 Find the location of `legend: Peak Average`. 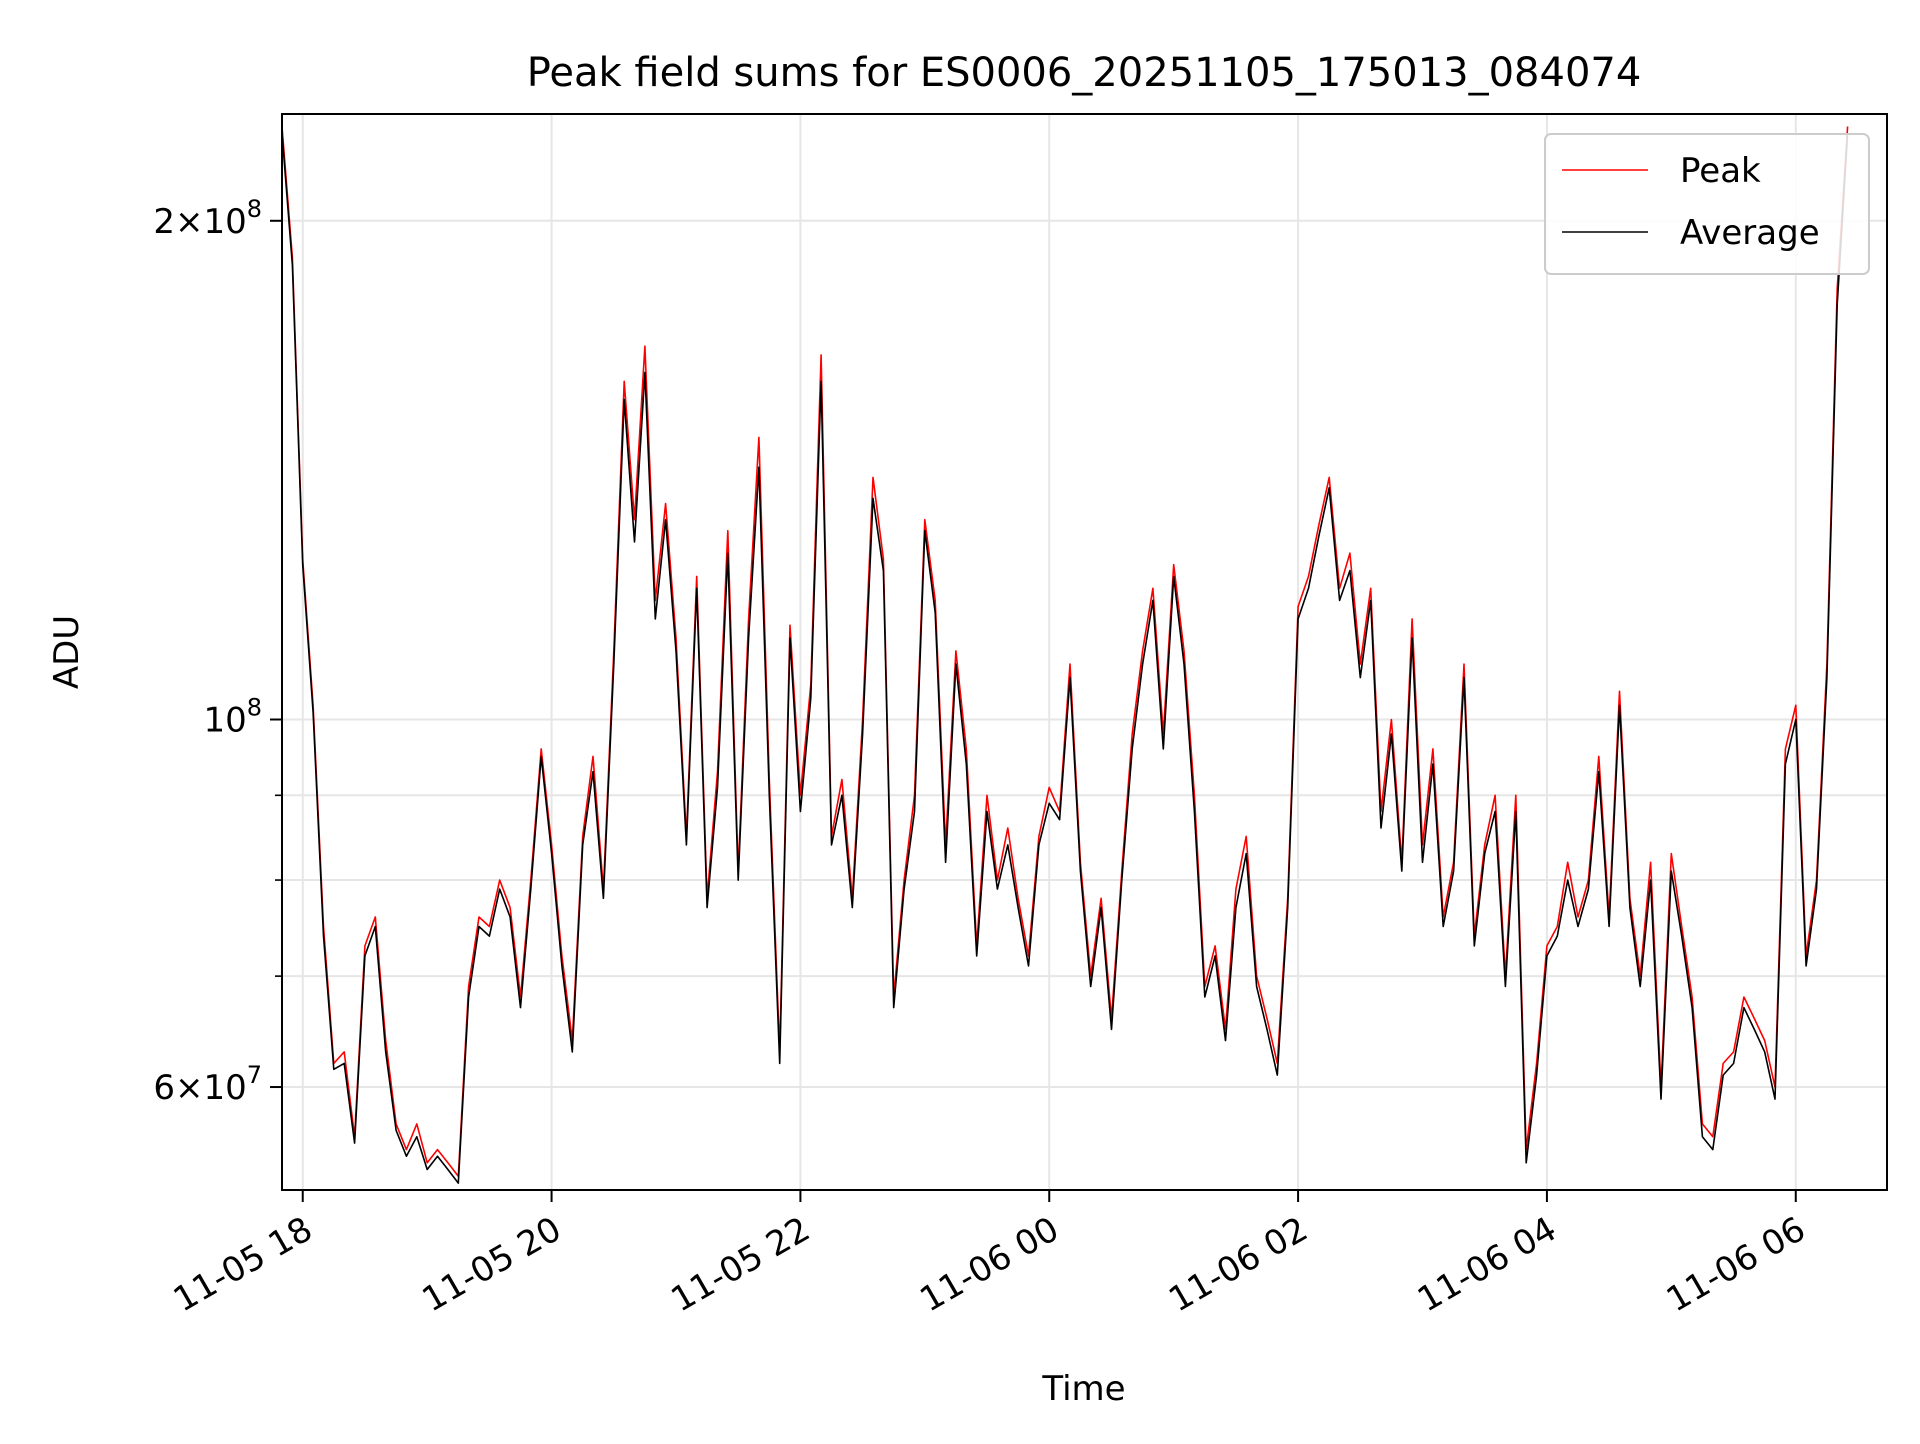

legend: Peak Average is located at coordinates (1707, 204).